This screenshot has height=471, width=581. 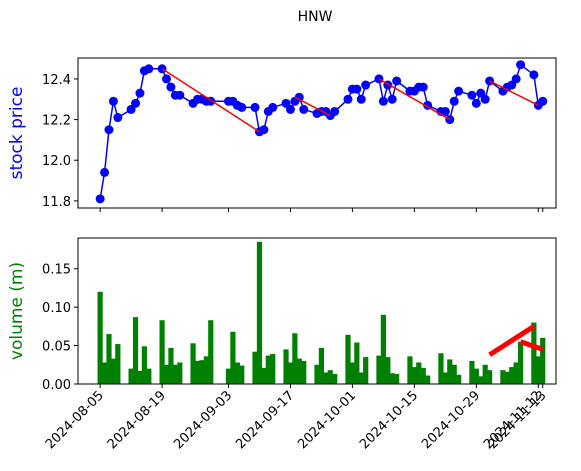 What do you see at coordinates (137, 420) in the screenshot?
I see `x-tick-label: 2024-08-19` at bounding box center [137, 420].